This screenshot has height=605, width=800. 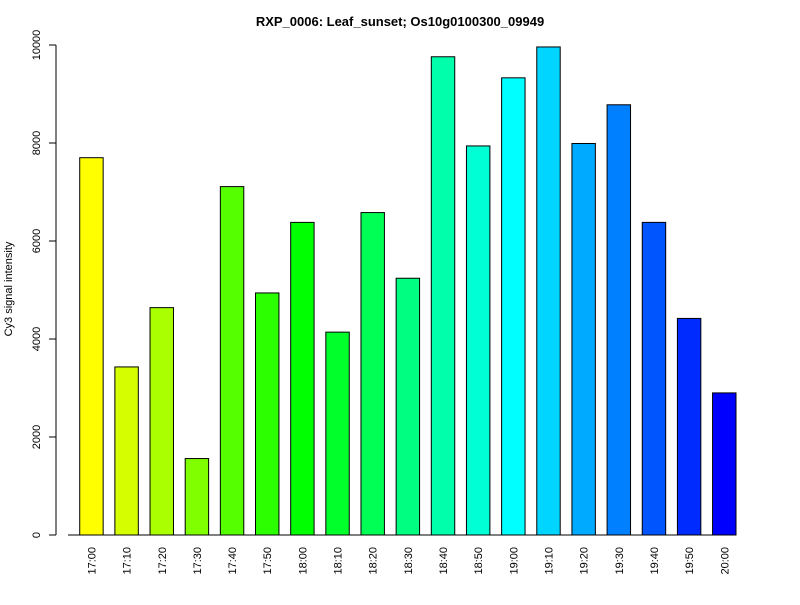 I want to click on x-tick-label: 18:30, so click(x=409, y=561).